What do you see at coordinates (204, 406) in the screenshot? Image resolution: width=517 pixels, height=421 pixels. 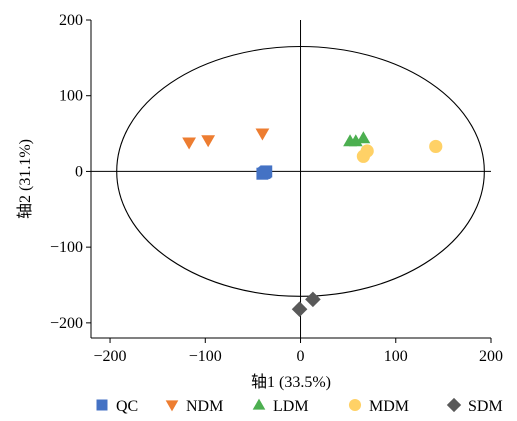 I see `legend-label: NDM` at bounding box center [204, 406].